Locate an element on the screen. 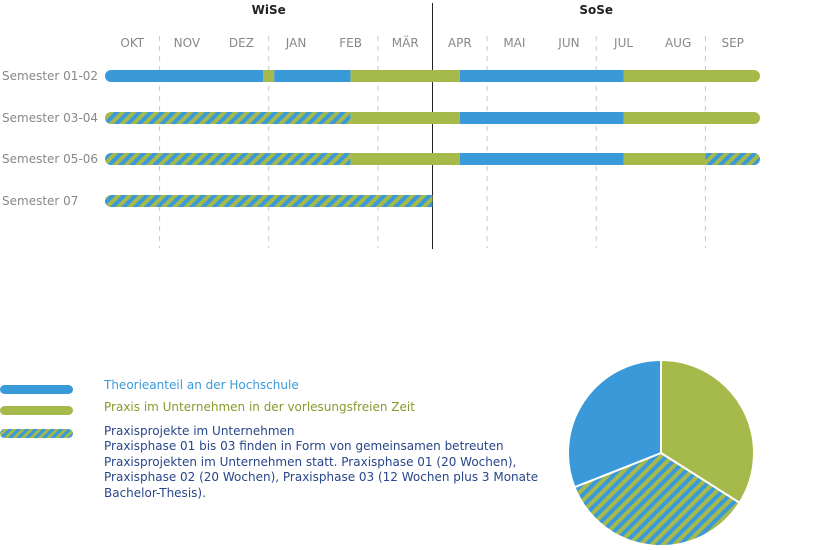 The height and width of the screenshot is (550, 819). month-label-mär: MÄR is located at coordinates (405, 42).